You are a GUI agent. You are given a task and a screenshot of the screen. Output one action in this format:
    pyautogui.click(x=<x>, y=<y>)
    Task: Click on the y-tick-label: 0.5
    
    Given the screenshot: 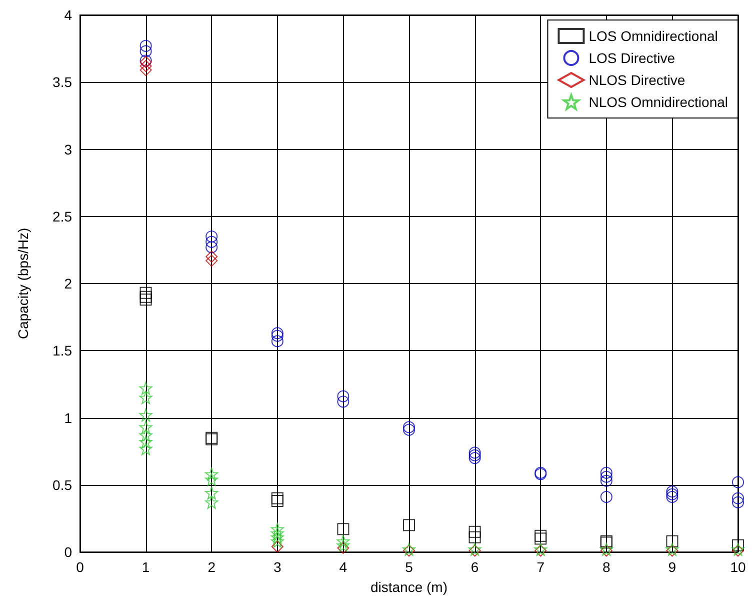 What is the action you would take?
    pyautogui.click(x=62, y=484)
    